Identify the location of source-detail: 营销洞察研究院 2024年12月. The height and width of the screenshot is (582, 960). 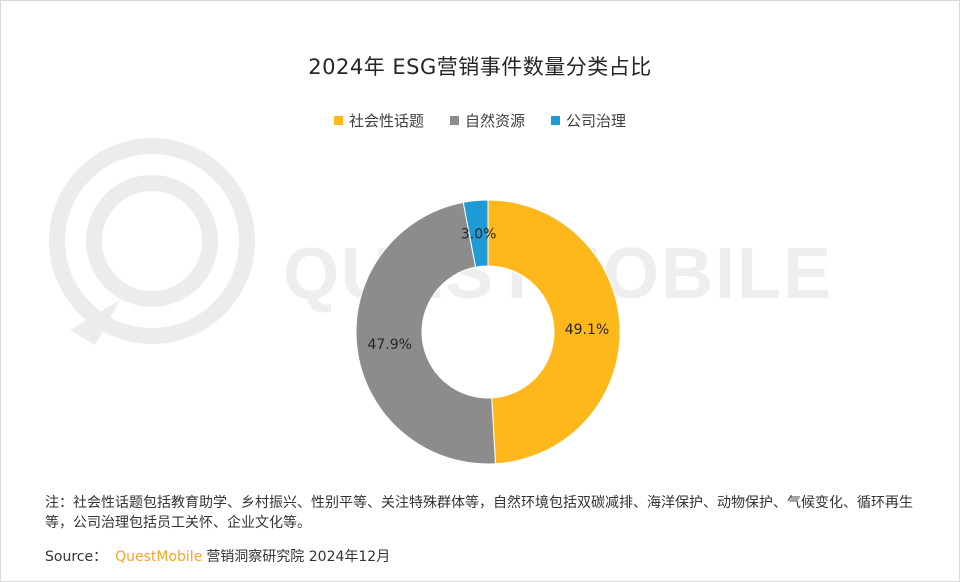
(298, 557).